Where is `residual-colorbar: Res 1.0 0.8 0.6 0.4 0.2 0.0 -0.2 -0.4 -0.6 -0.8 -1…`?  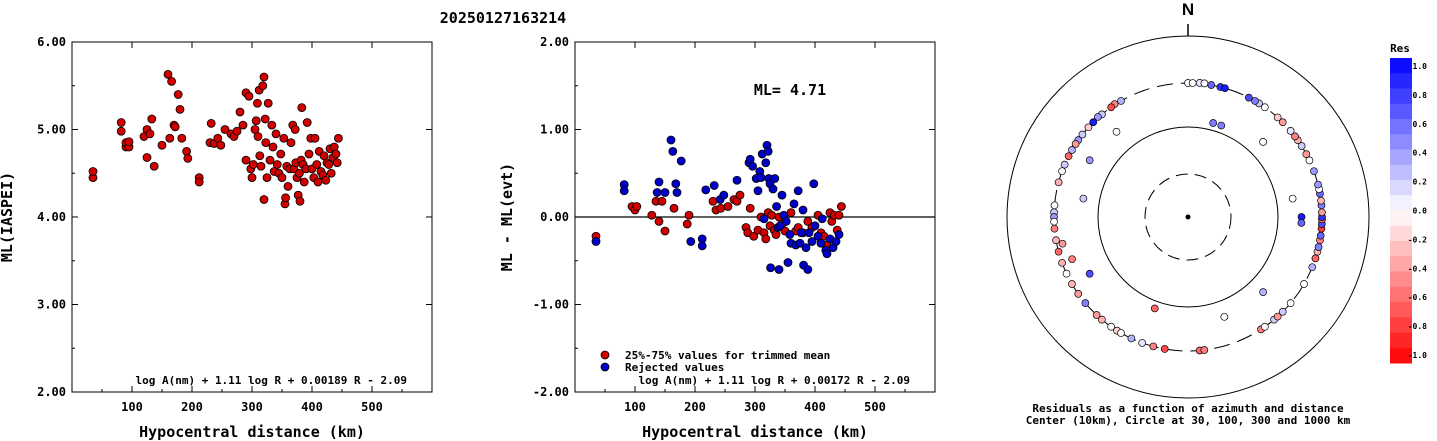 residual-colorbar: Res 1.0 0.8 0.6 0.4 0.2 0.0 -0.2 -0.4 -0.6 -0.8 -1… is located at coordinates (1408, 203).